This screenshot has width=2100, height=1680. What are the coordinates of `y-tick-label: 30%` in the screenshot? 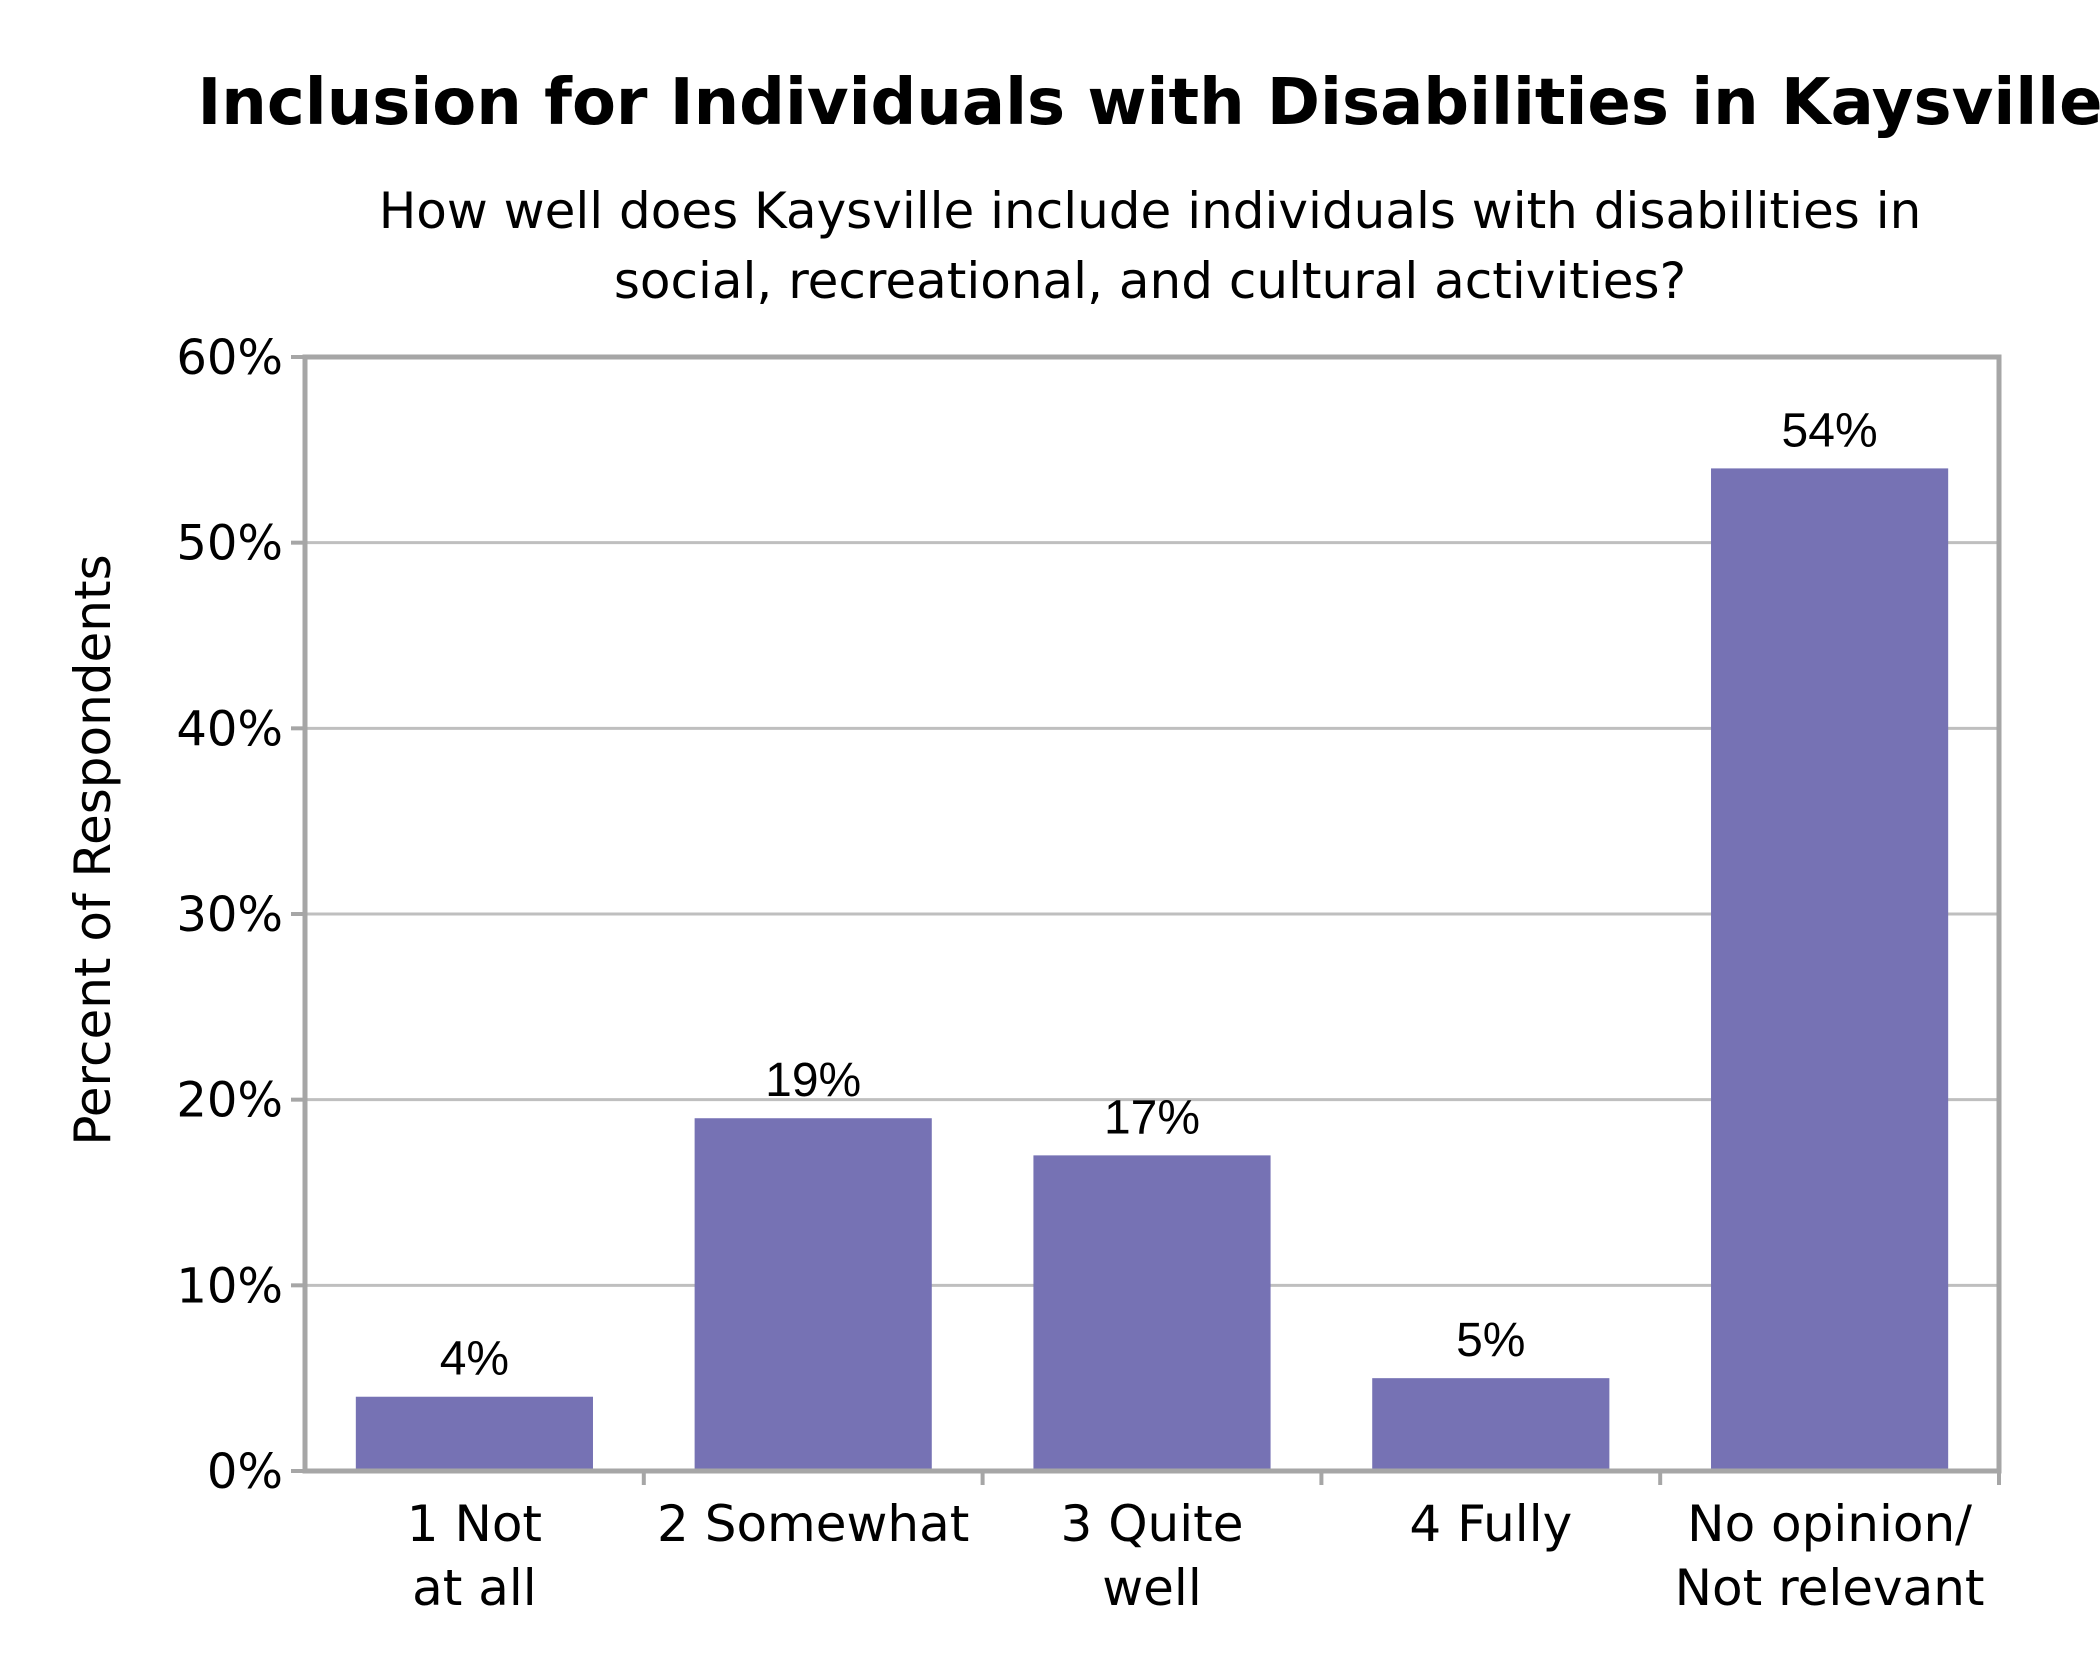 It's located at (229, 915).